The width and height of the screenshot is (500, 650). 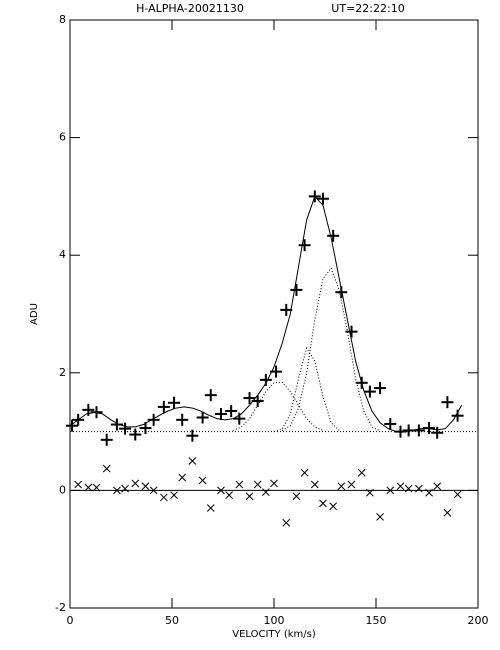 I want to click on y-tick-label: 6, so click(x=62, y=137).